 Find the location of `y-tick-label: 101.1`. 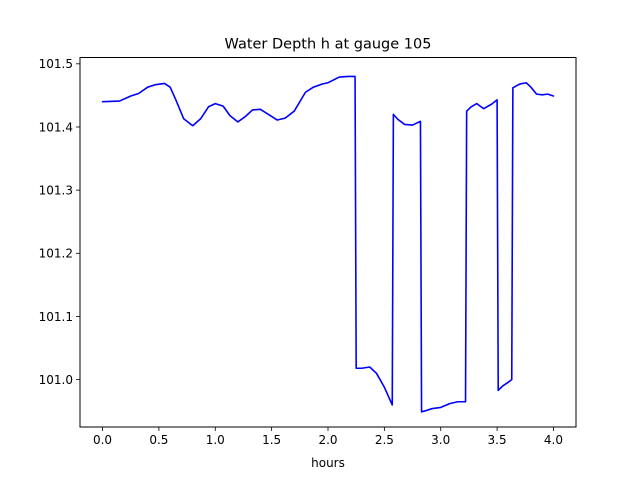

y-tick-label: 101.1 is located at coordinates (56, 317).